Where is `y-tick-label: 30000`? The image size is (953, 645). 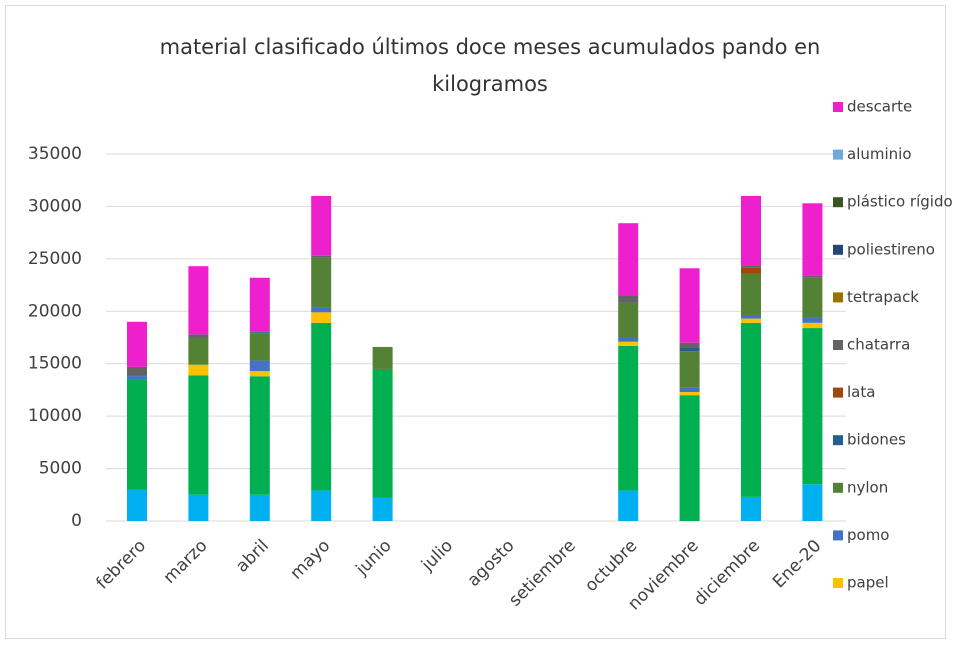 y-tick-label: 30000 is located at coordinates (55, 206).